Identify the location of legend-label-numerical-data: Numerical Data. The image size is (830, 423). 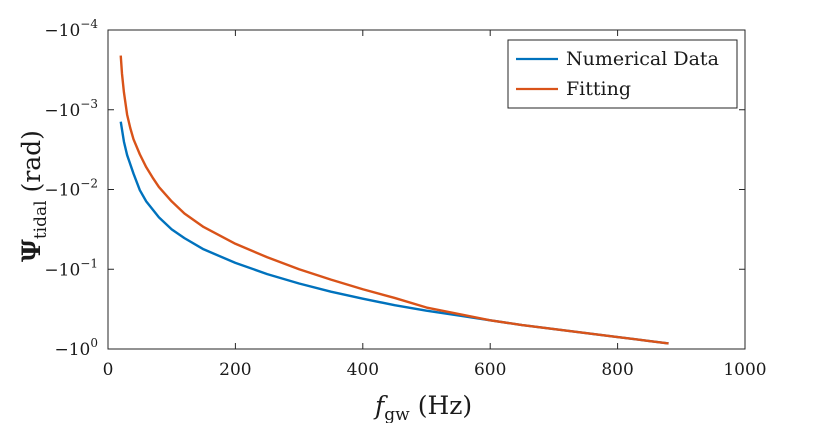
(642, 59).